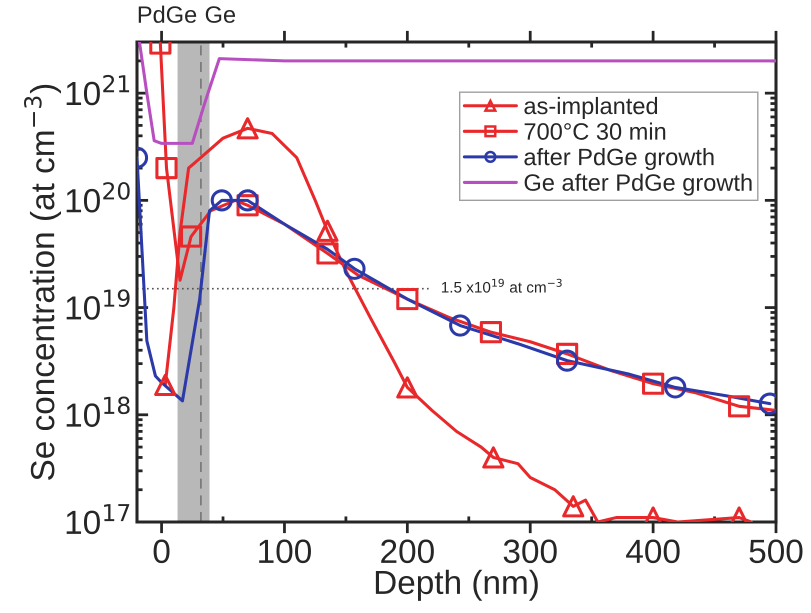 The image size is (811, 613). Describe the element at coordinates (98, 197) in the screenshot. I see `y-tick-label: 10$^{20}$` at that location.